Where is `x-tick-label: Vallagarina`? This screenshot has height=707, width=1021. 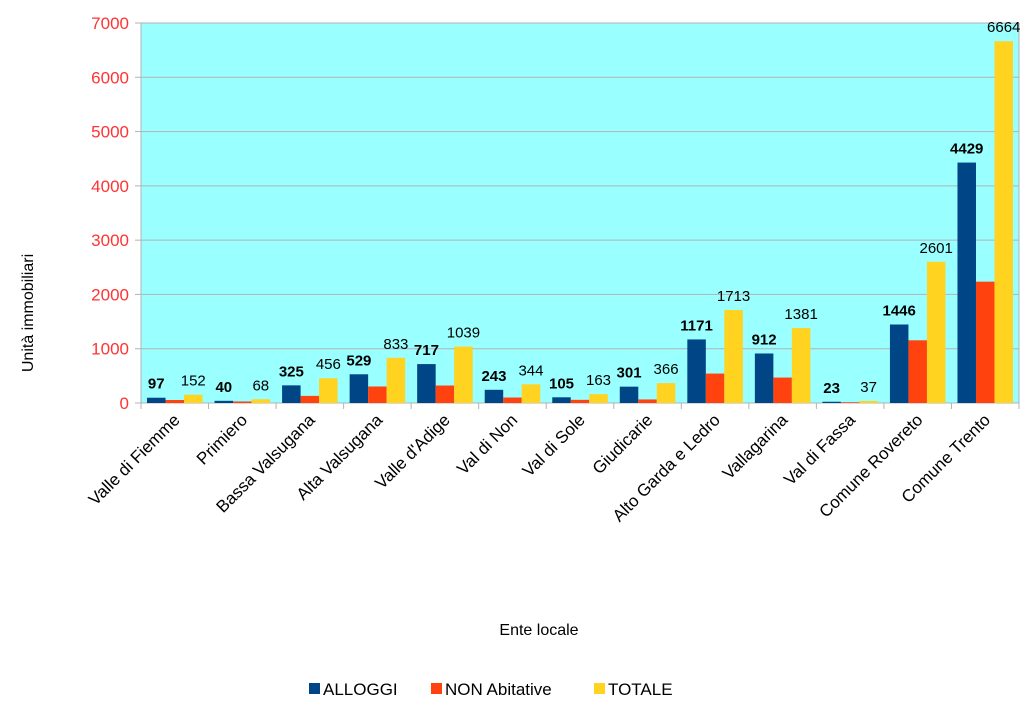
x-tick-label: Vallagarina is located at coordinates (755, 446).